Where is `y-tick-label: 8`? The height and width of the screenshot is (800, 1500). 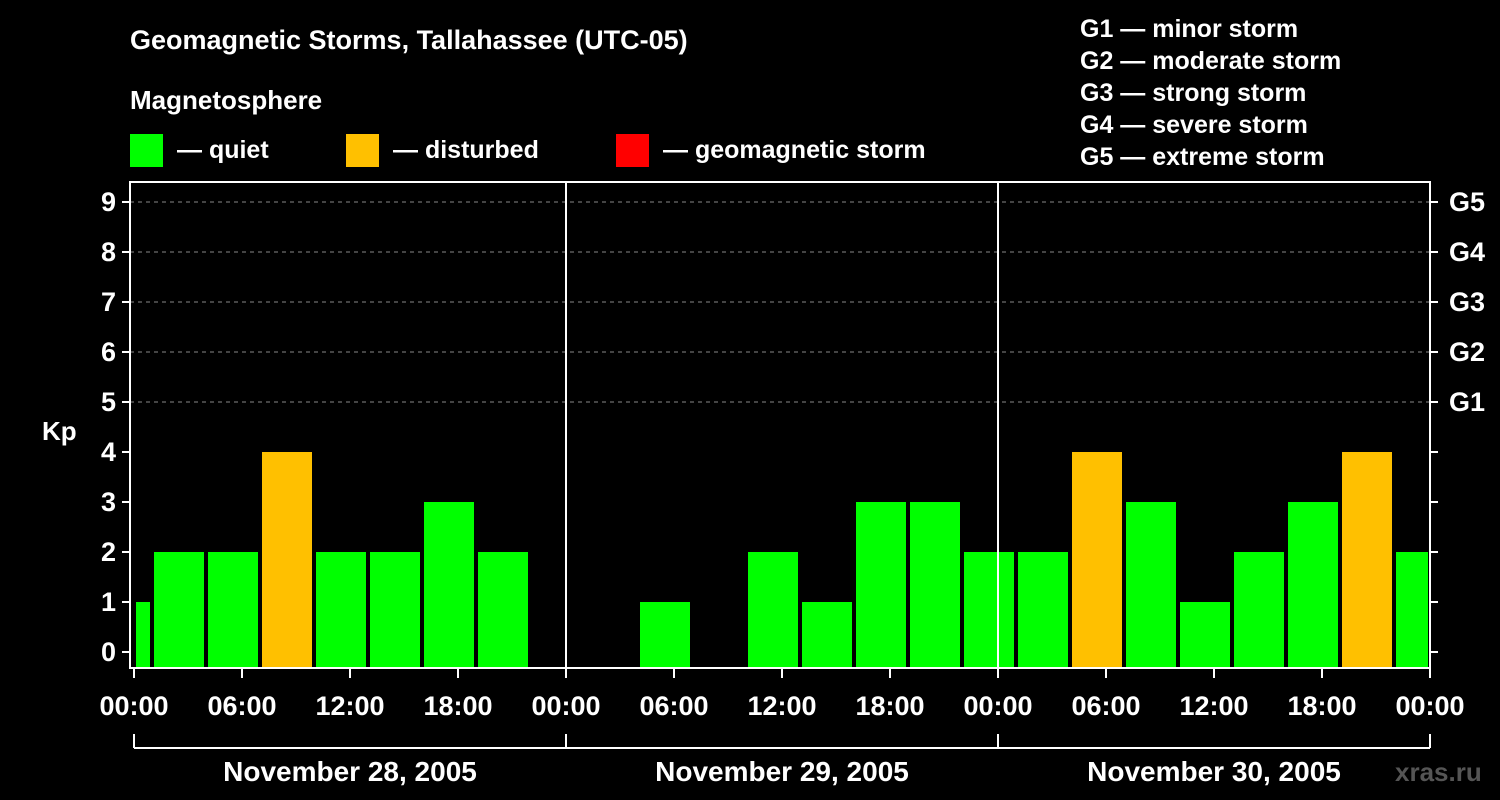 y-tick-label: 8 is located at coordinates (108, 252).